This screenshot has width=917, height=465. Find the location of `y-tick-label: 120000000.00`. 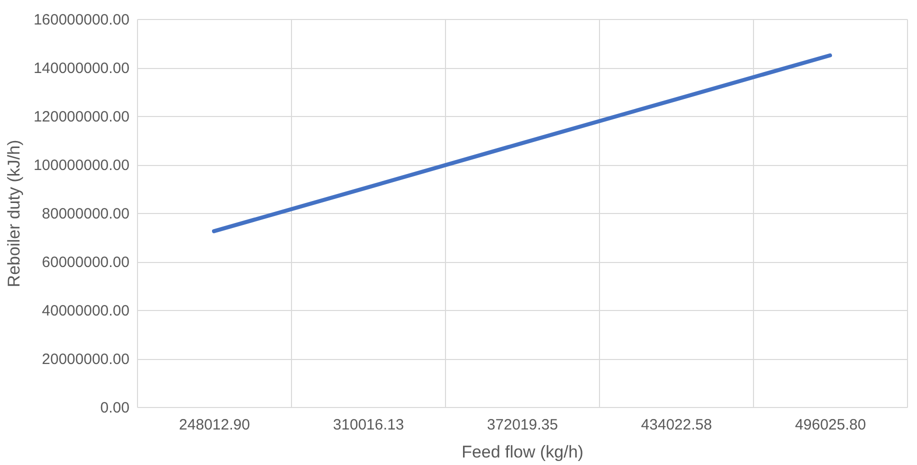

y-tick-label: 120000000.00 is located at coordinates (82, 117).